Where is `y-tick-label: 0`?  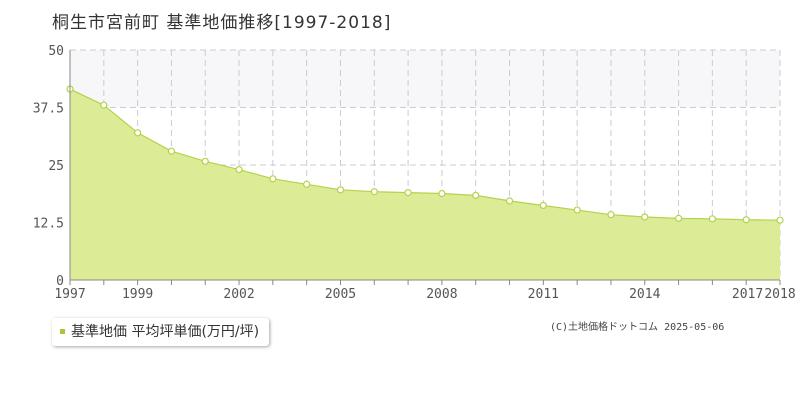
y-tick-label: 0 is located at coordinates (60, 281).